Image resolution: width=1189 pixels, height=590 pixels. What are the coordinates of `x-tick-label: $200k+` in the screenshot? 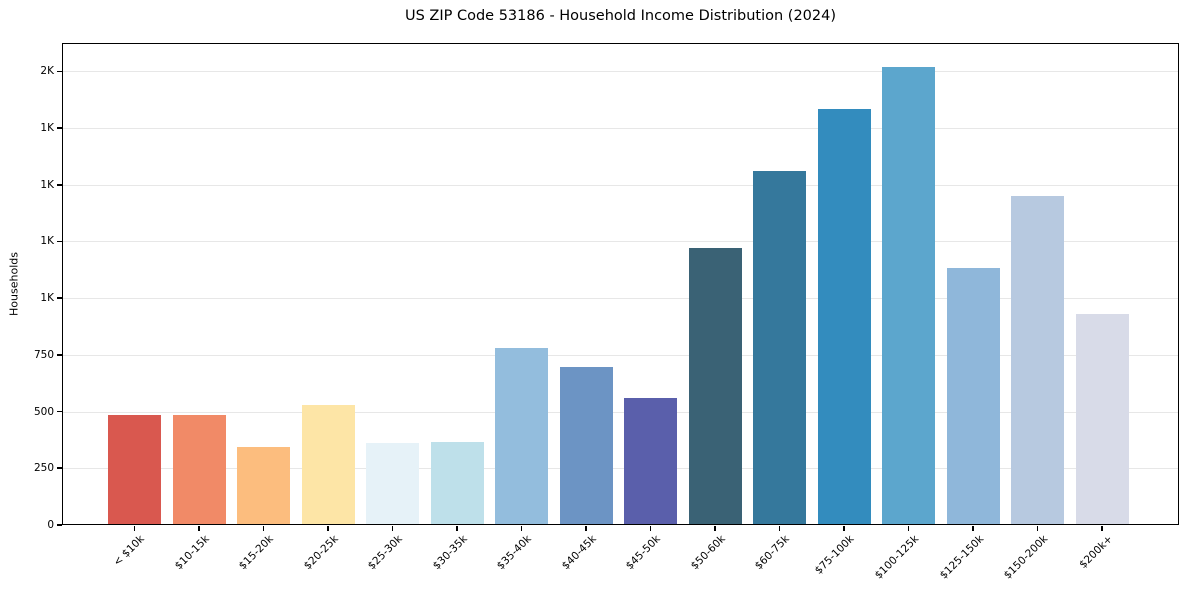 It's located at (1095, 552).